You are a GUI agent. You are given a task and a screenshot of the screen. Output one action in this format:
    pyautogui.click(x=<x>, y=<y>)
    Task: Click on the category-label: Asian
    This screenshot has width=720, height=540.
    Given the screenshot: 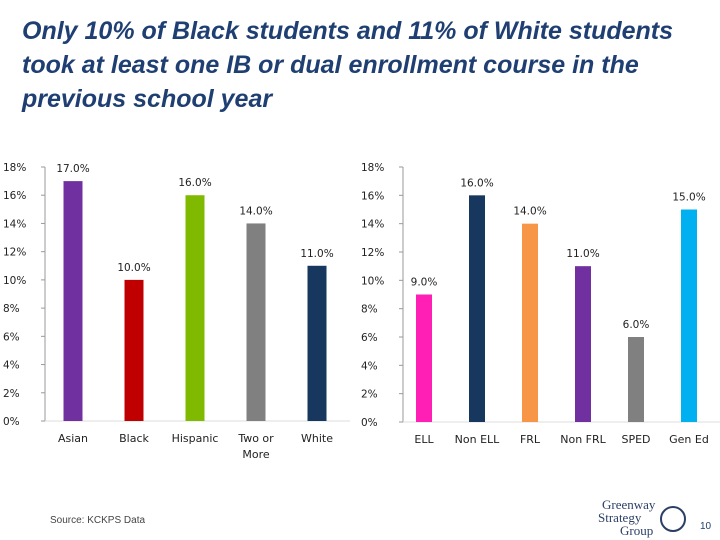 What is the action you would take?
    pyautogui.click(x=73, y=438)
    